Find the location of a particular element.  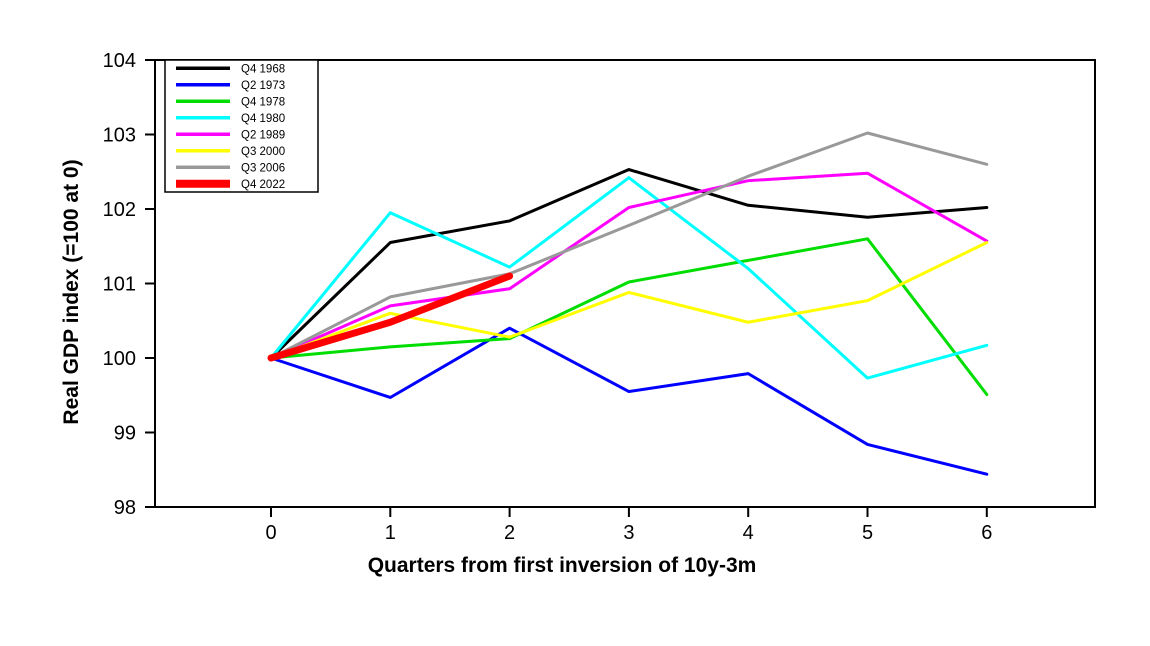

legend-label-q4-1980: Q4 1980 is located at coordinates (263, 119).